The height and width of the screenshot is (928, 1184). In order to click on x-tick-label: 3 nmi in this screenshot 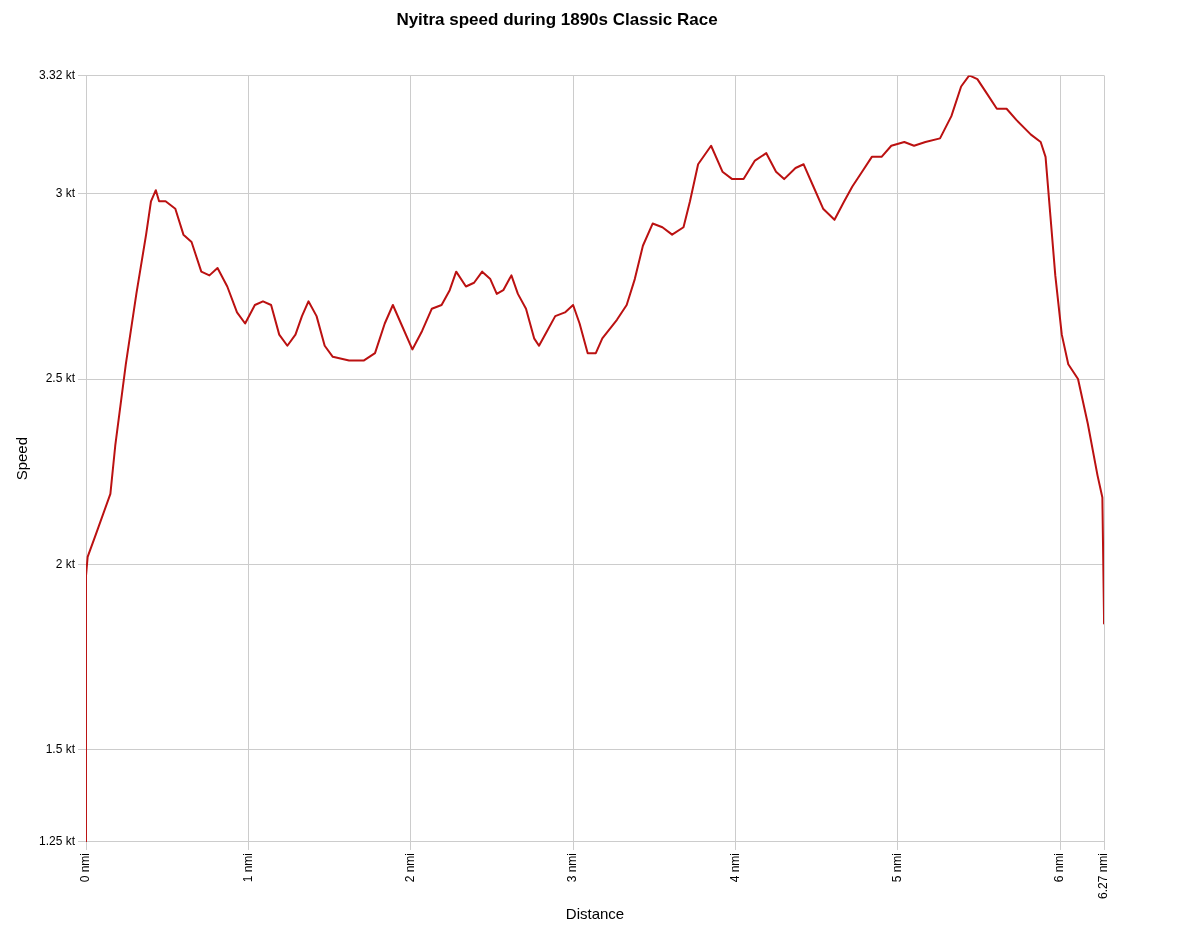, I will do `click(572, 867)`.